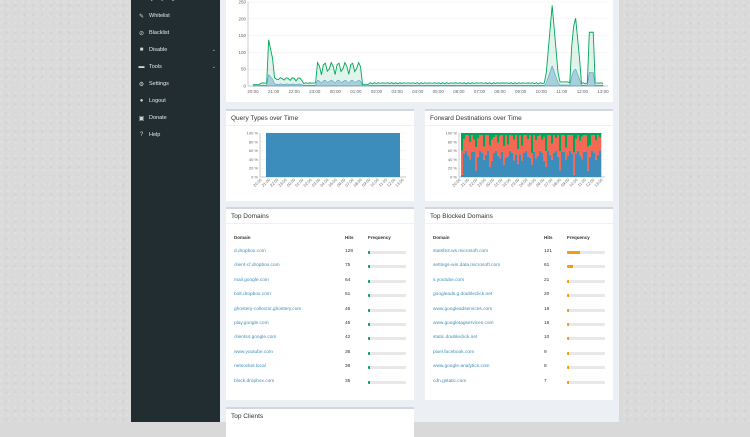 This screenshot has height=437, width=750. What do you see at coordinates (242, 52) in the screenshot?
I see `y-tick-label: 100` at bounding box center [242, 52].